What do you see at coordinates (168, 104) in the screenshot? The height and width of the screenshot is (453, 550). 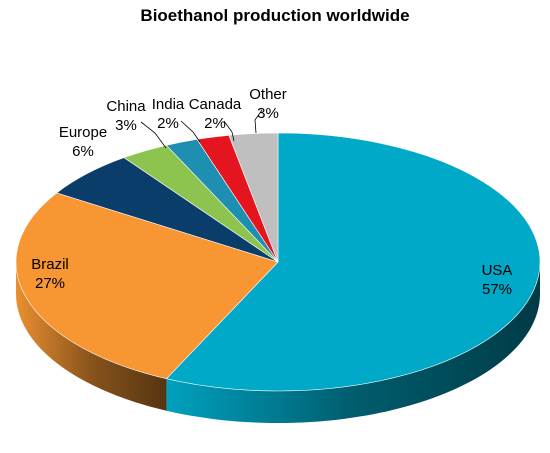 I see `slice-name-india: India` at bounding box center [168, 104].